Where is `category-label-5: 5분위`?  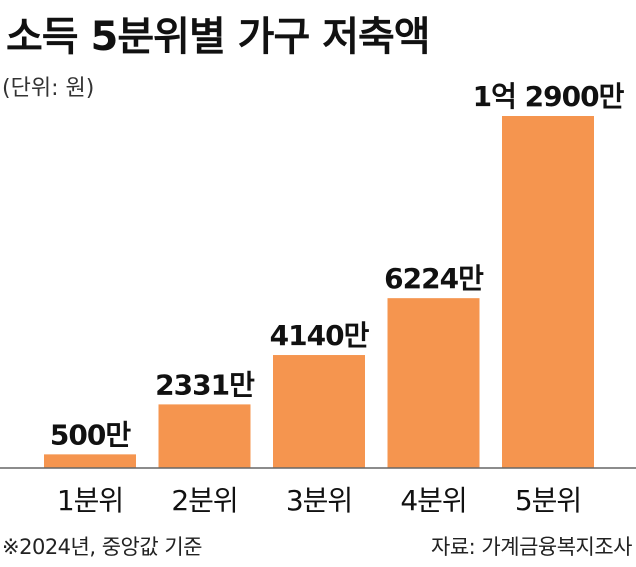
category-label-5: 5분위 is located at coordinates (548, 500).